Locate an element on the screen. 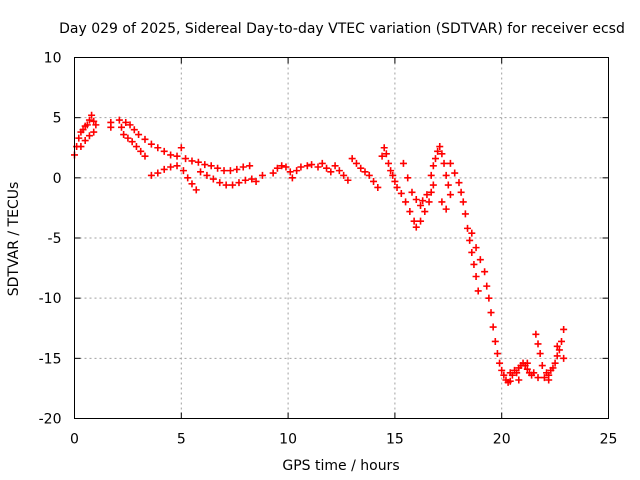 This screenshot has width=640, height=480. x-tick-label: 25 is located at coordinates (609, 440).